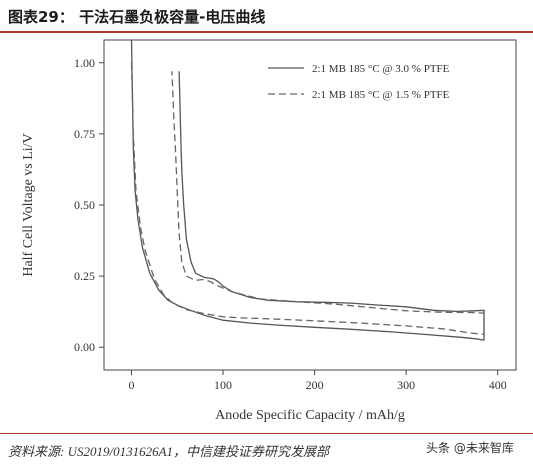 This screenshot has height=467, width=533. I want to click on y-tick-label: 1.00, so click(84, 63).